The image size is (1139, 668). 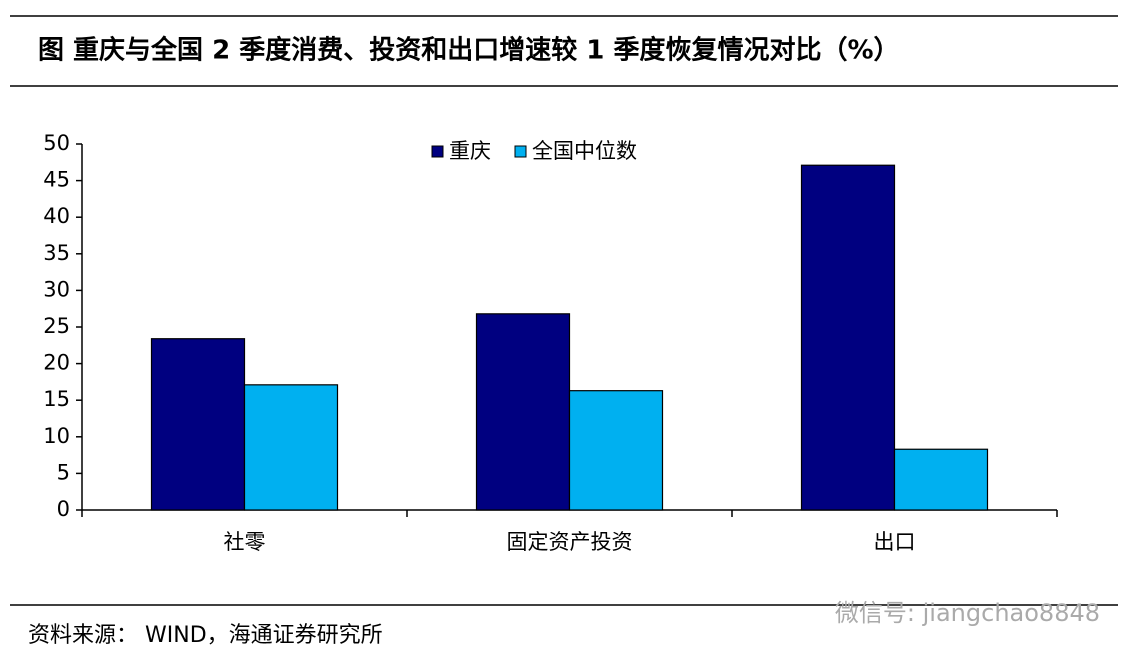 What do you see at coordinates (56, 326) in the screenshot?
I see `y-tick-label: 25` at bounding box center [56, 326].